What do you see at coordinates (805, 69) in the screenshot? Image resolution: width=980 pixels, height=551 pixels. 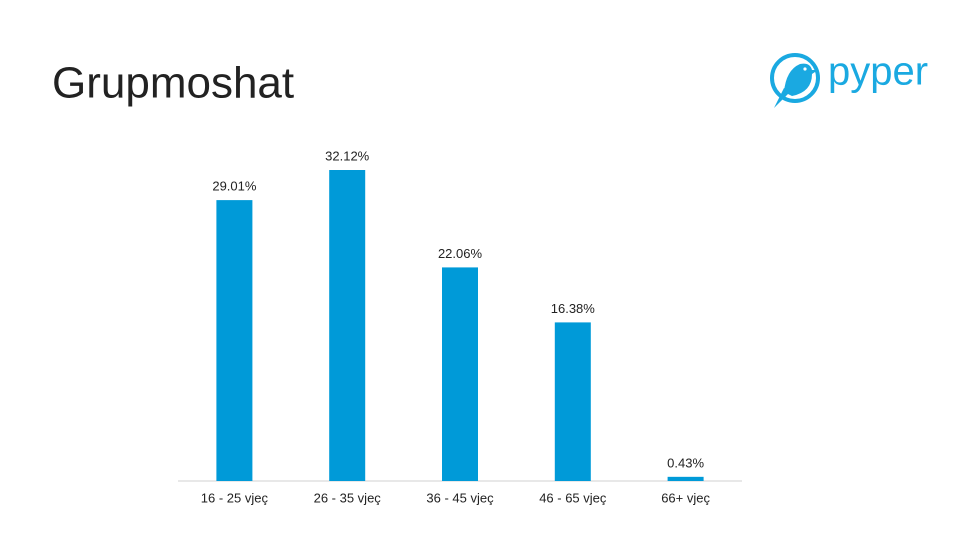 I see `logo-eye` at bounding box center [805, 69].